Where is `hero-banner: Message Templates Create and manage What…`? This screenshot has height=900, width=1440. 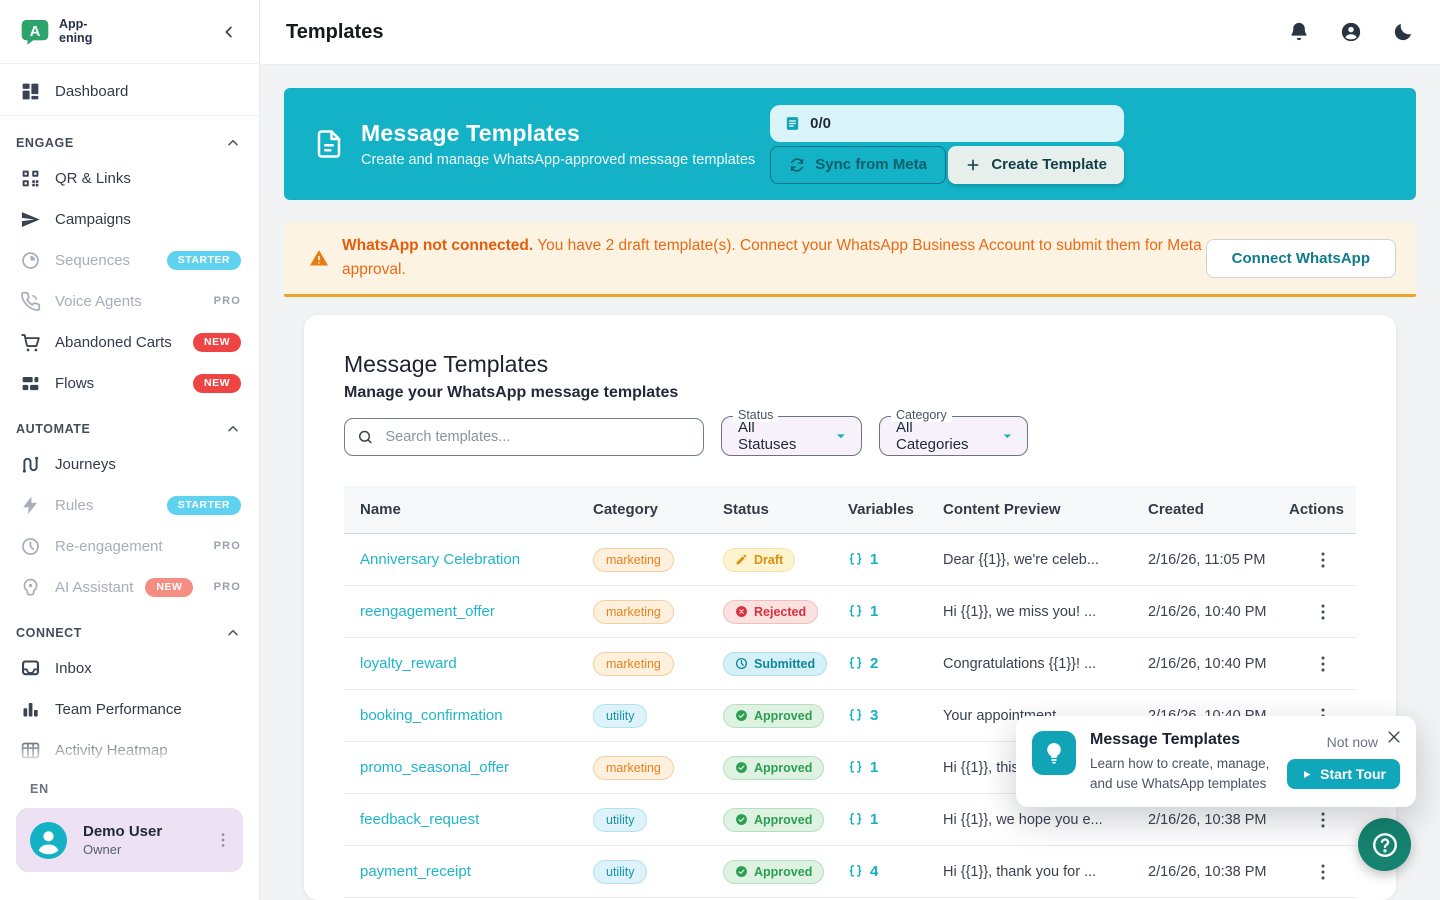
hero-banner: Message Templates Create and manage What… is located at coordinates (850, 144).